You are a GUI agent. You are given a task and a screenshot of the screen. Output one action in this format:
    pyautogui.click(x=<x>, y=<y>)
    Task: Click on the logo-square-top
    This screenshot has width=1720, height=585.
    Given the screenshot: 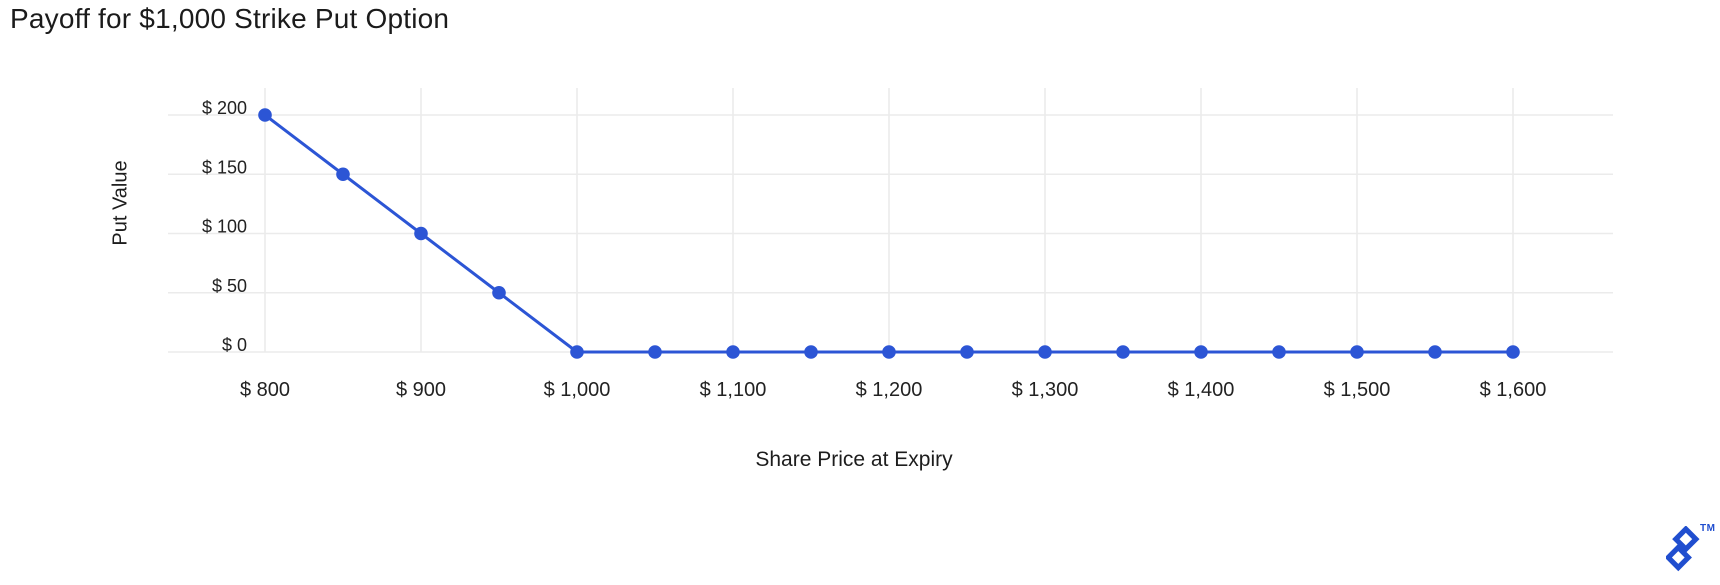 What is the action you would take?
    pyautogui.click(x=1686, y=539)
    